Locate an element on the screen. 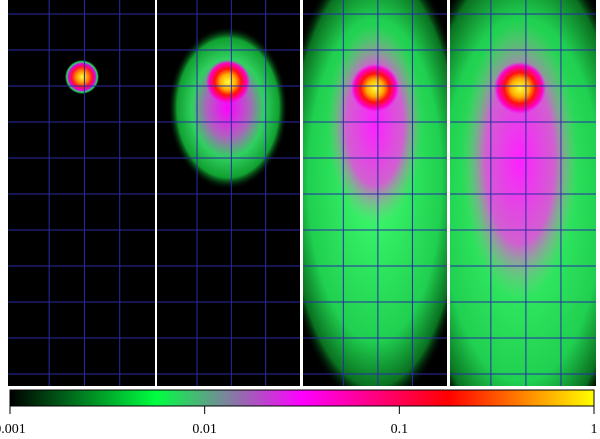 The height and width of the screenshot is (439, 600). colorbar: 0.001 0.01 0.1 1 is located at coordinates (299, 413).